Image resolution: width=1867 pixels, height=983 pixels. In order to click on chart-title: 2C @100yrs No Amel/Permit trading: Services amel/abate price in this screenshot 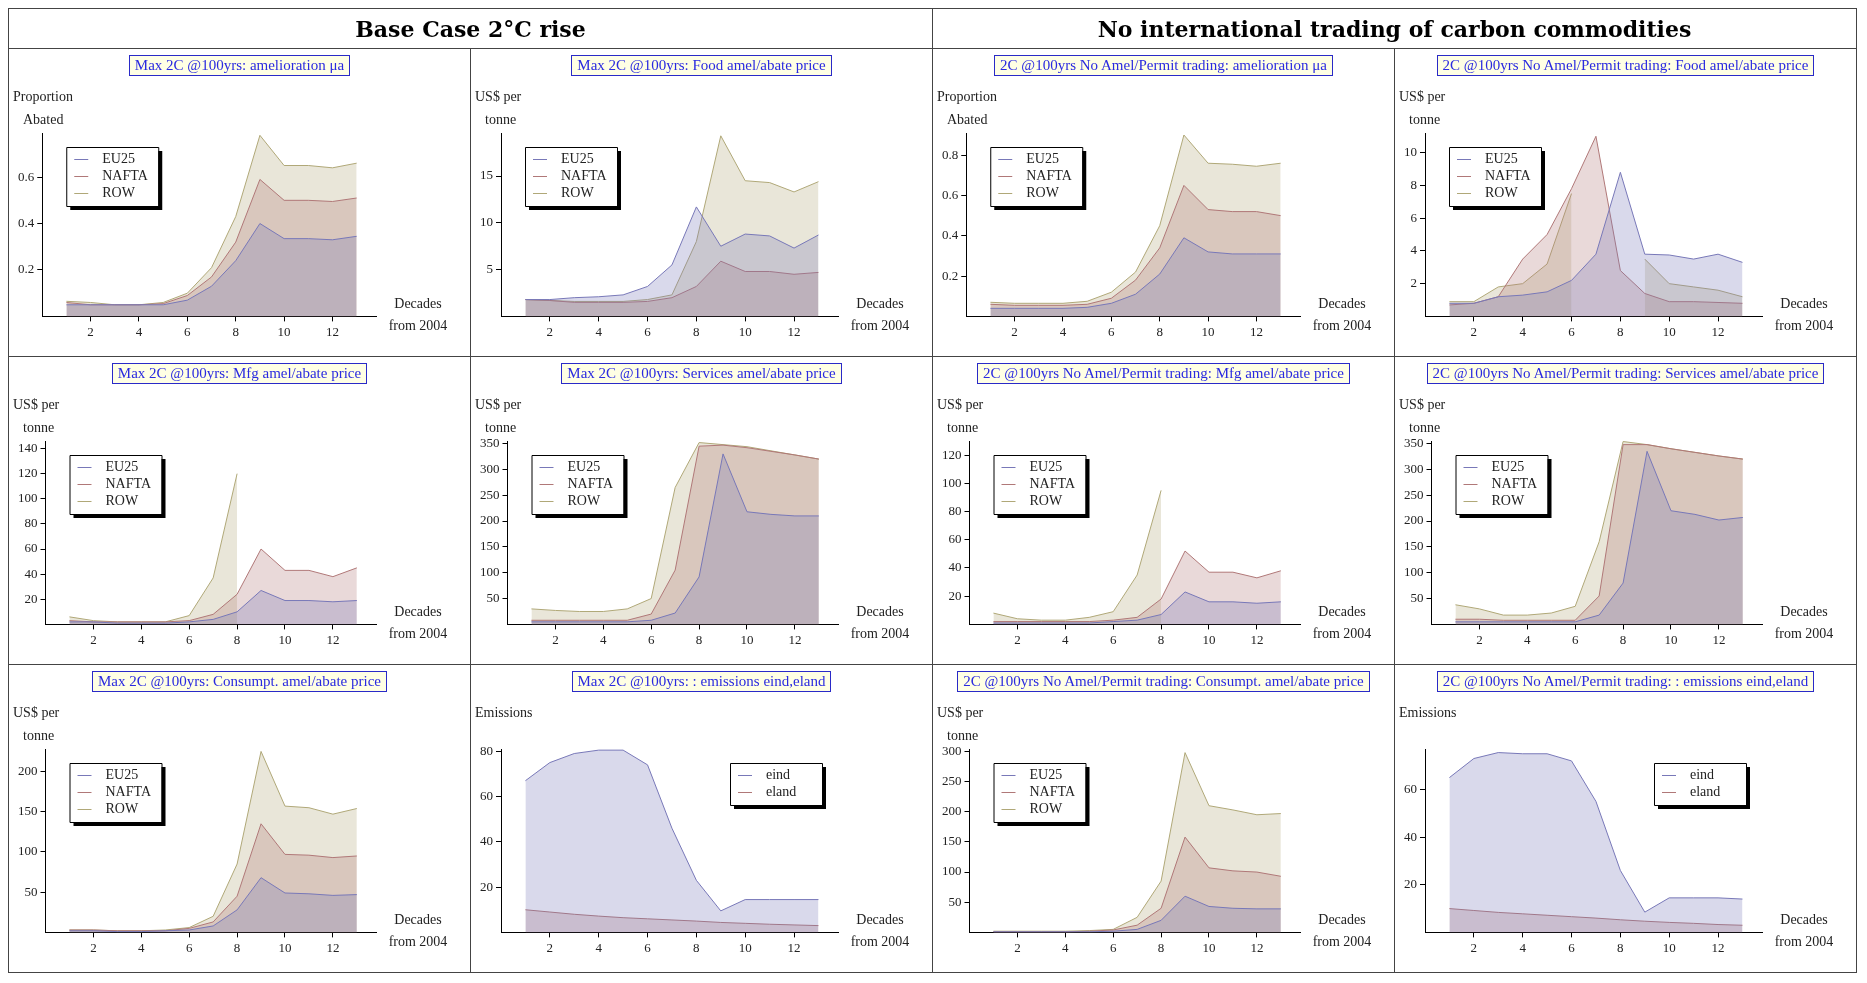, I will do `click(1625, 373)`.